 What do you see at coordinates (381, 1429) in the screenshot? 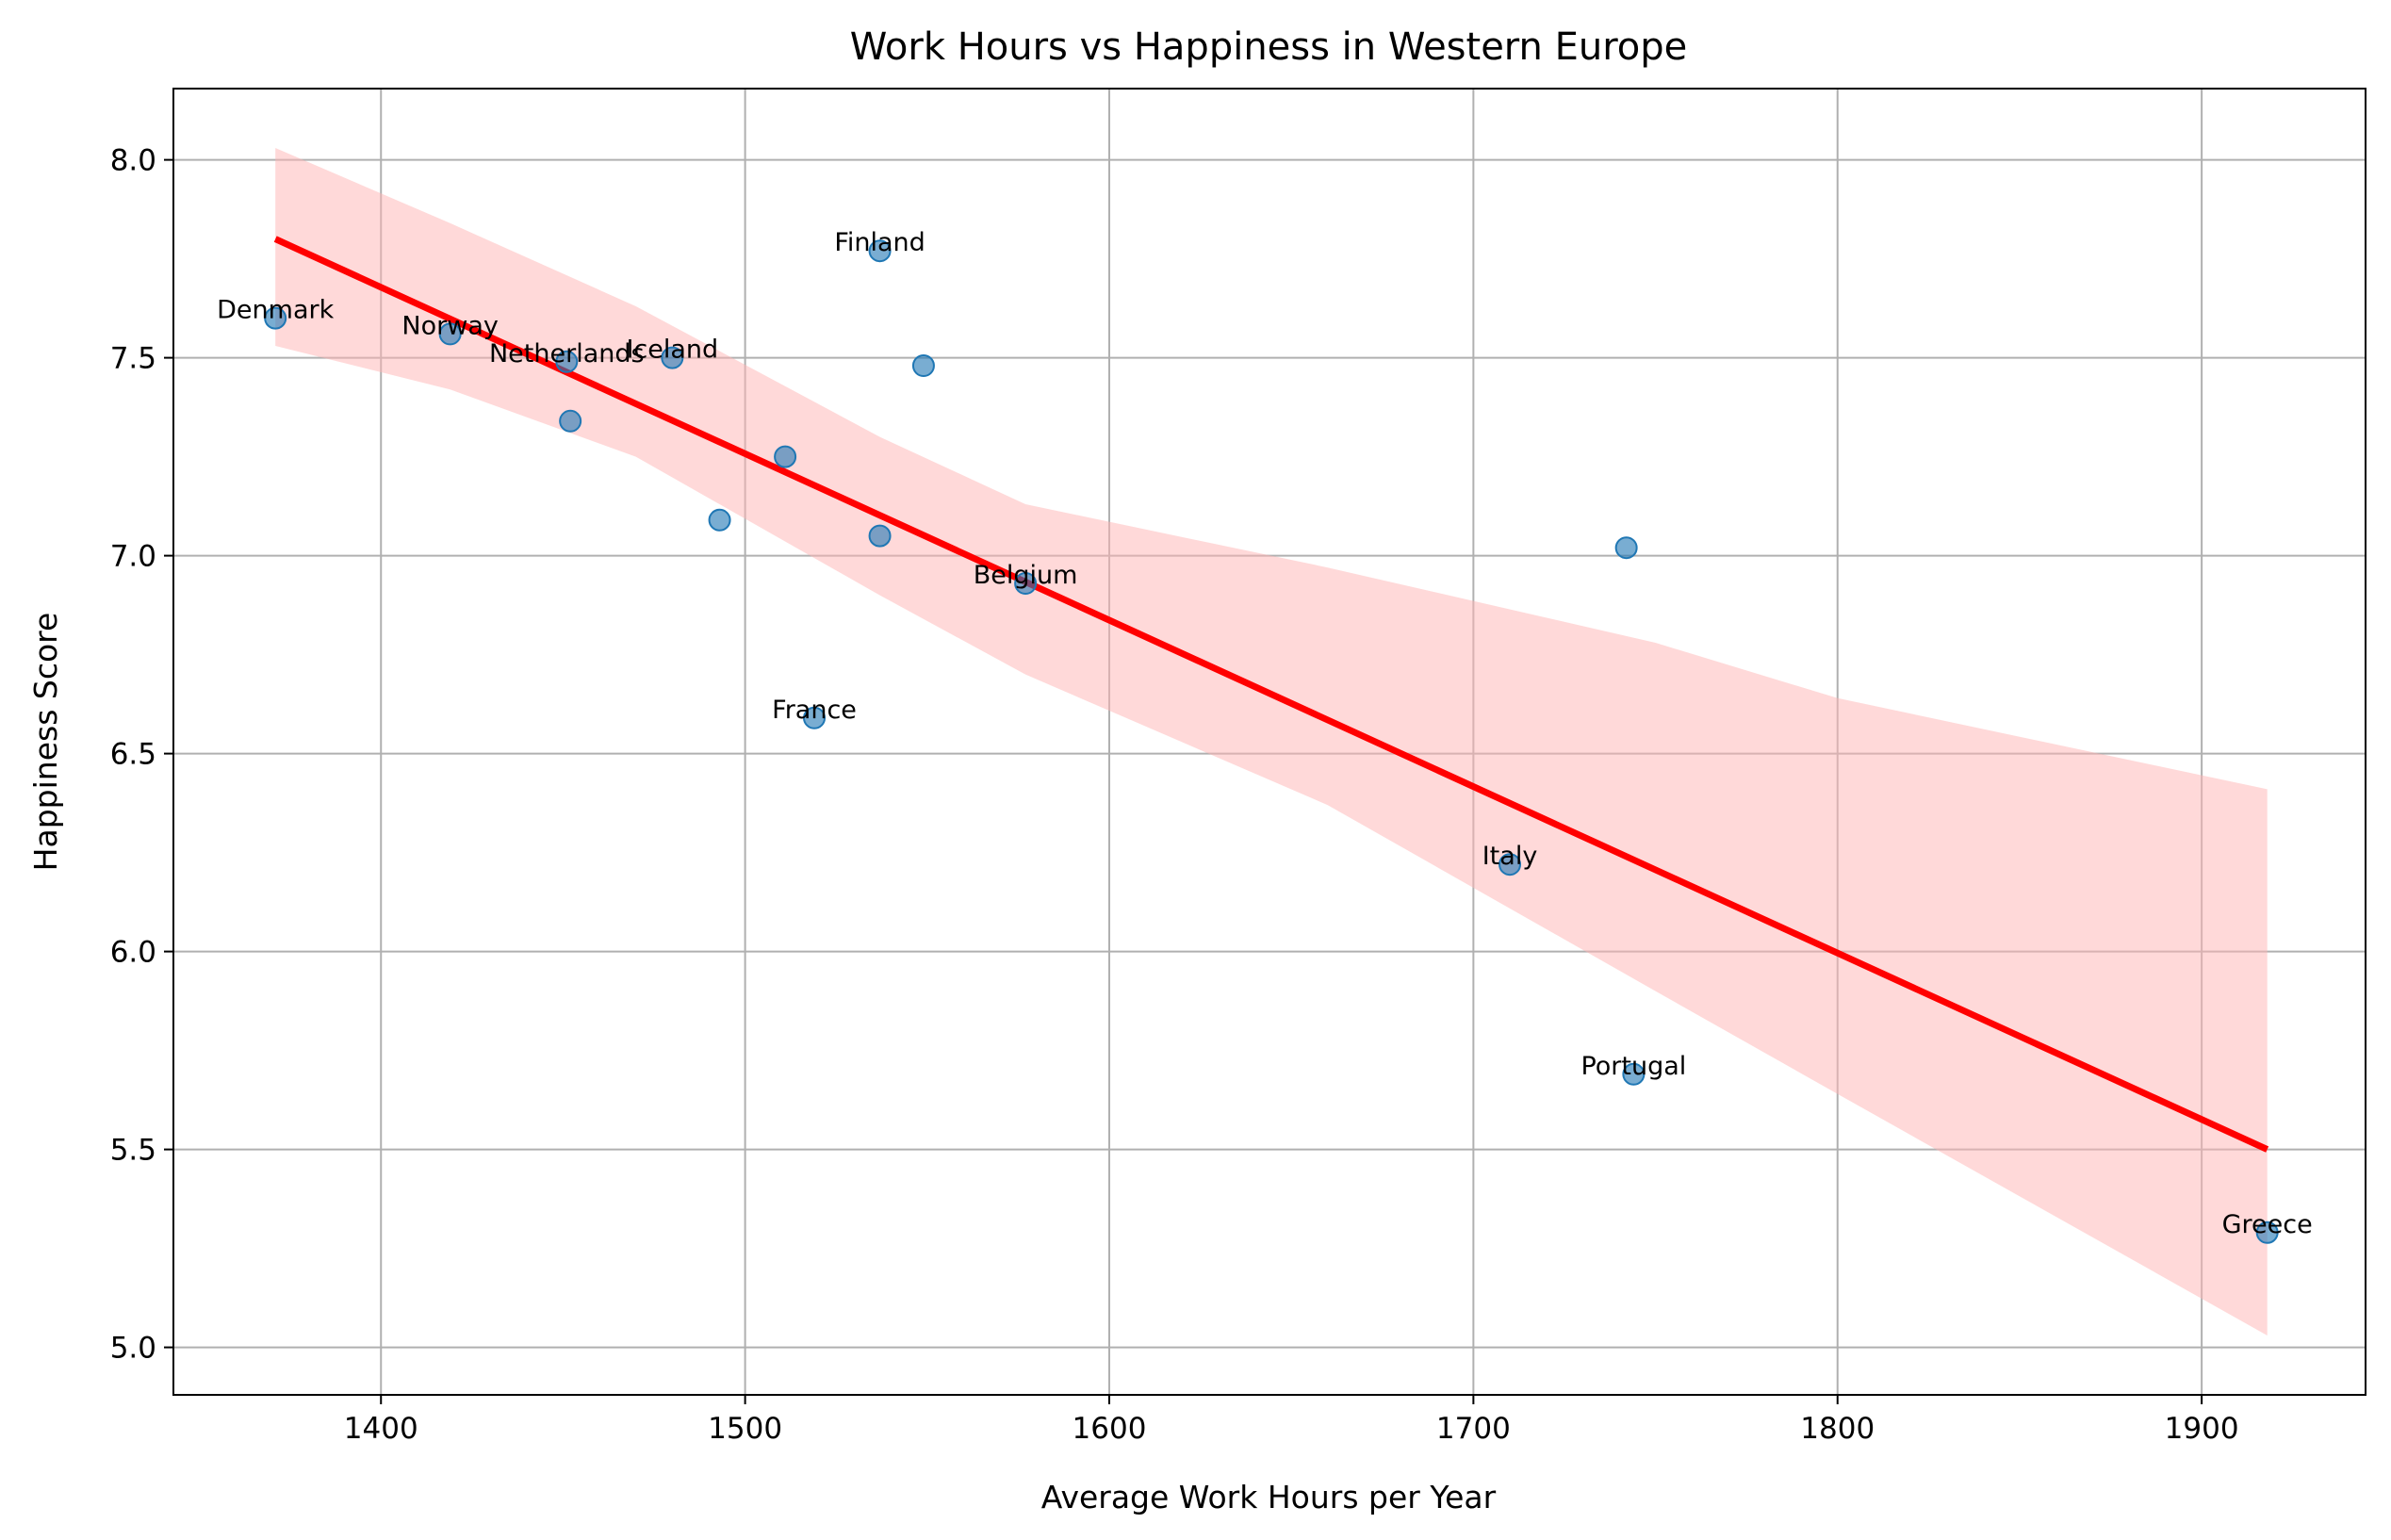
I see `x-tick-label: 1400` at bounding box center [381, 1429].